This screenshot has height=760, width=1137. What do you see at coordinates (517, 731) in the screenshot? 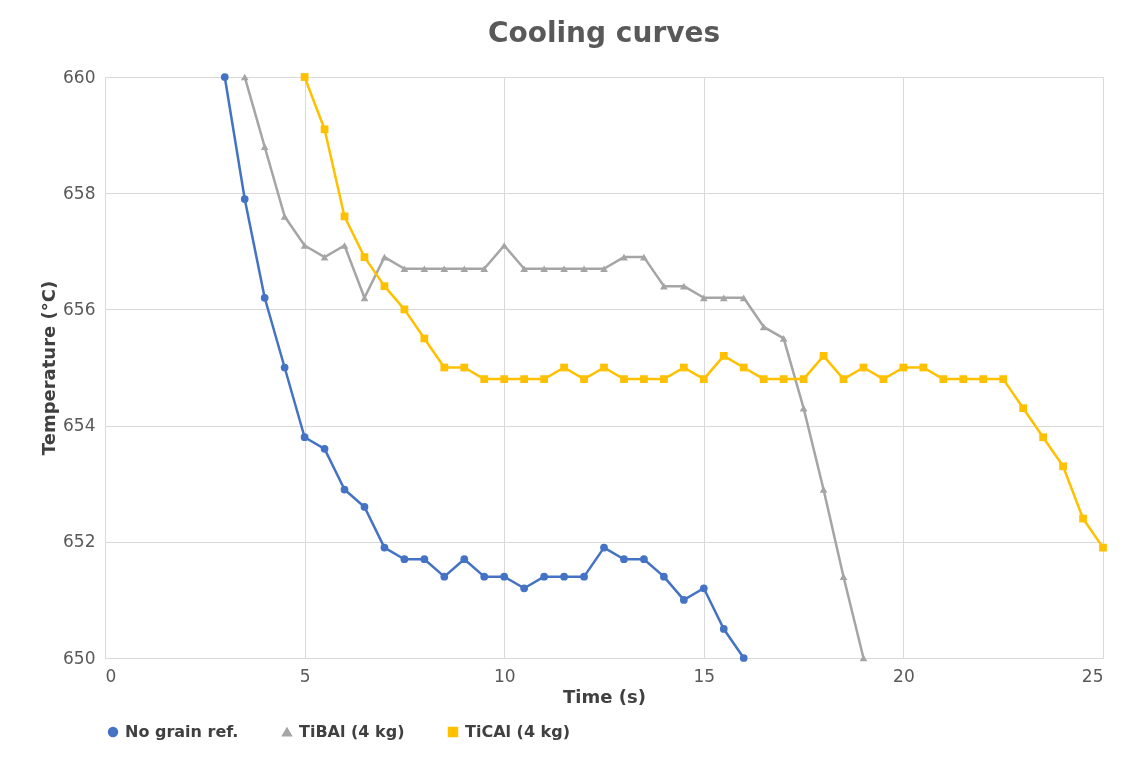
I see `legend-label: TiCAl (4 kg)` at bounding box center [517, 731].